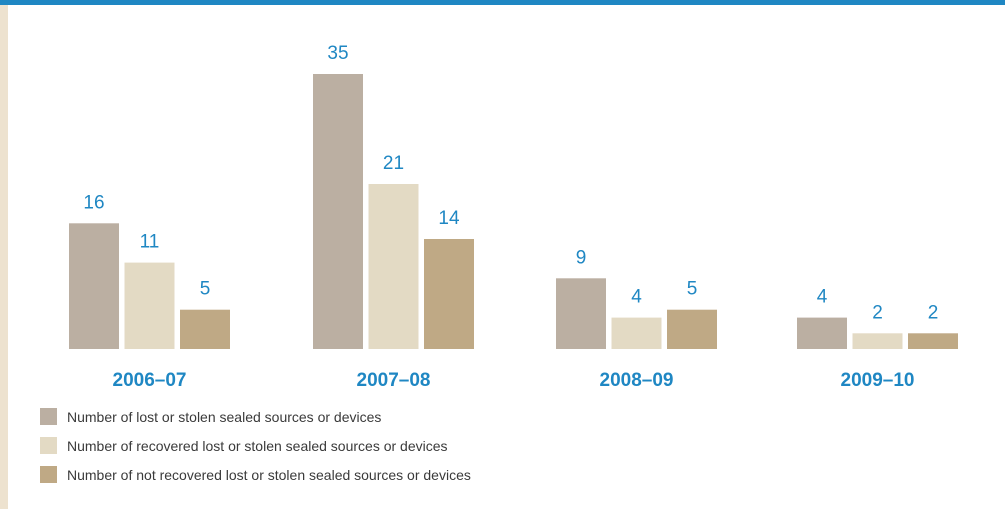 This screenshot has height=509, width=1005. Describe the element at coordinates (205, 289) in the screenshot. I see `value-label-2006–07-series-2: 5` at that location.